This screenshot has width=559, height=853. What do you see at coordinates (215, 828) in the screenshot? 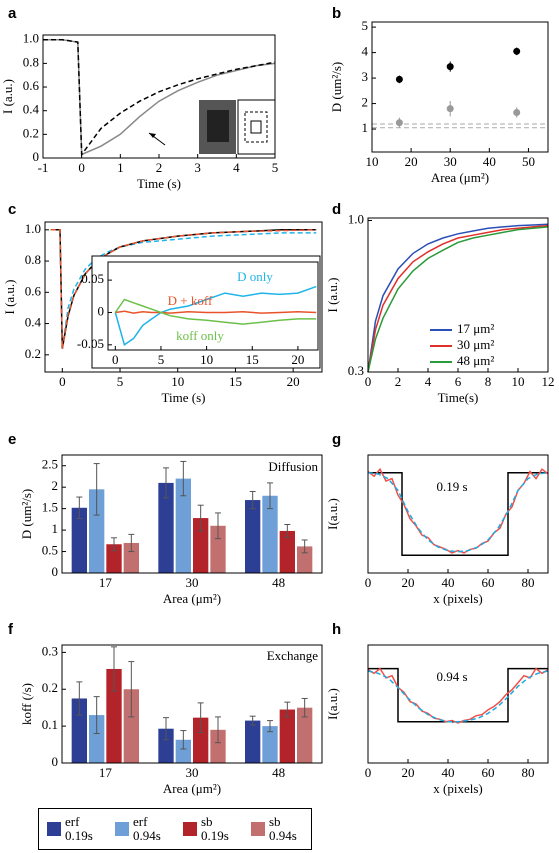
I see `legend-label: sb 0.19s` at bounding box center [215, 828].